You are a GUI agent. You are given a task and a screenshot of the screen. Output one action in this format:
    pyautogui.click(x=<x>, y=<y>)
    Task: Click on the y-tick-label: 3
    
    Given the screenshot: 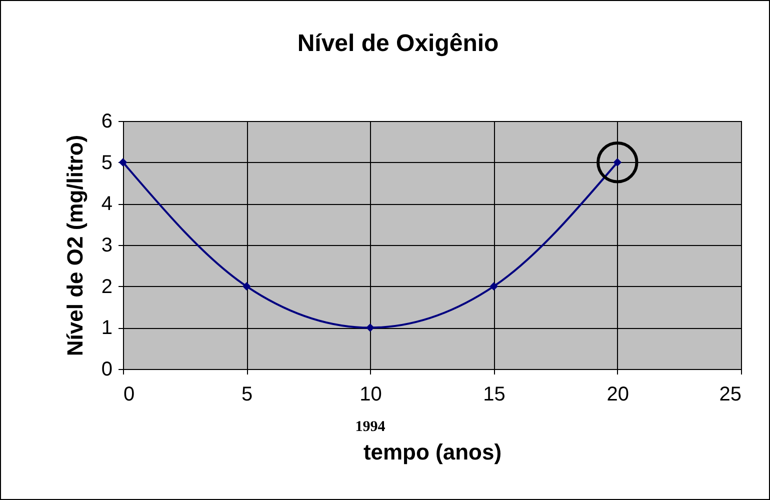 What is the action you would take?
    pyautogui.click(x=106, y=245)
    